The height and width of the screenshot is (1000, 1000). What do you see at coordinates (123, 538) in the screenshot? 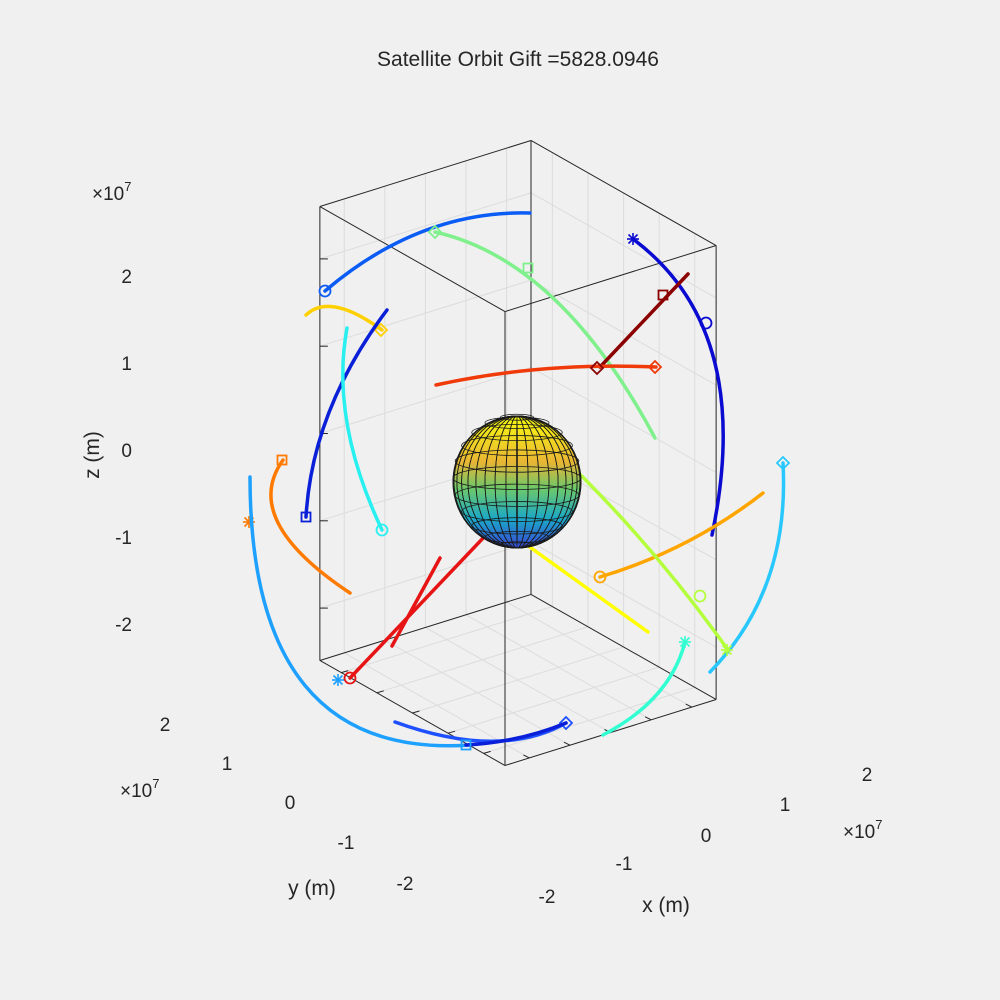
I see `z-tick-label: -1` at bounding box center [123, 538].